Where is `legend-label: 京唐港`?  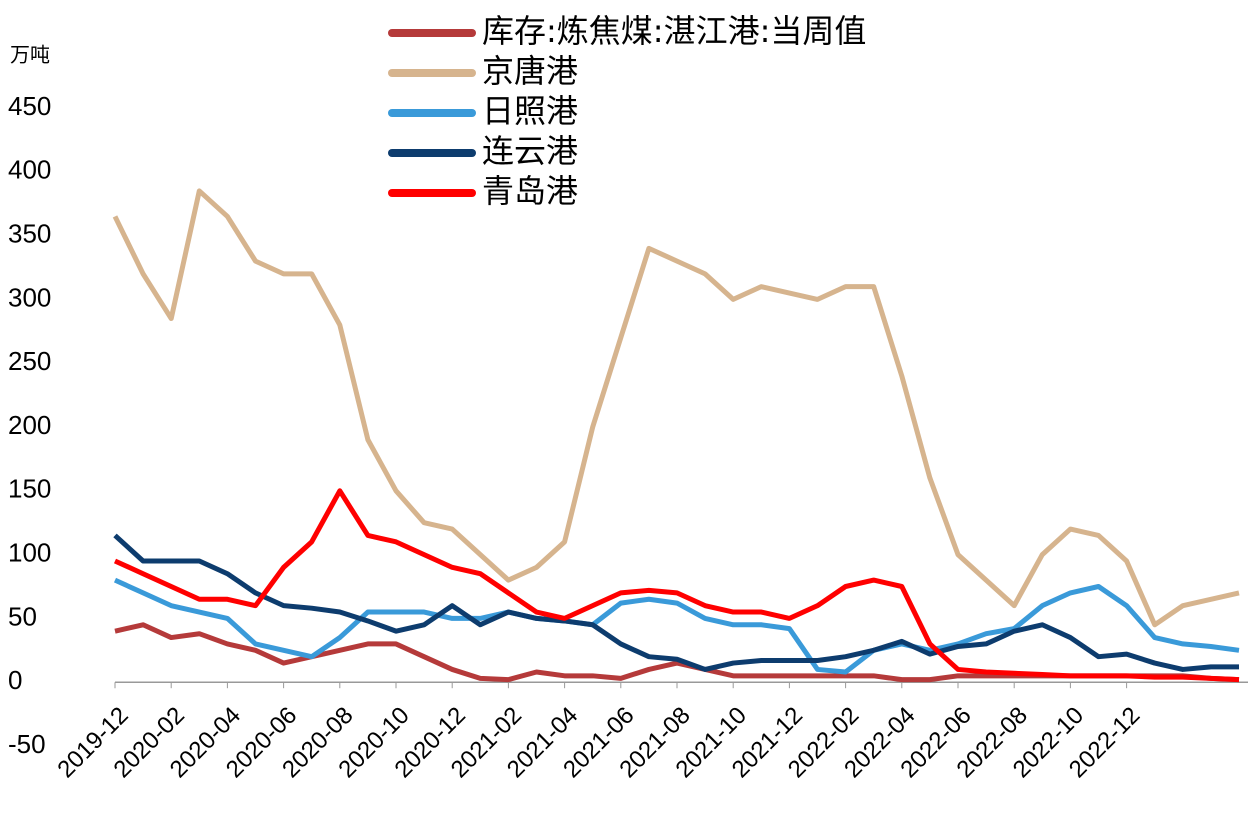 legend-label: 京唐港 is located at coordinates (530, 71).